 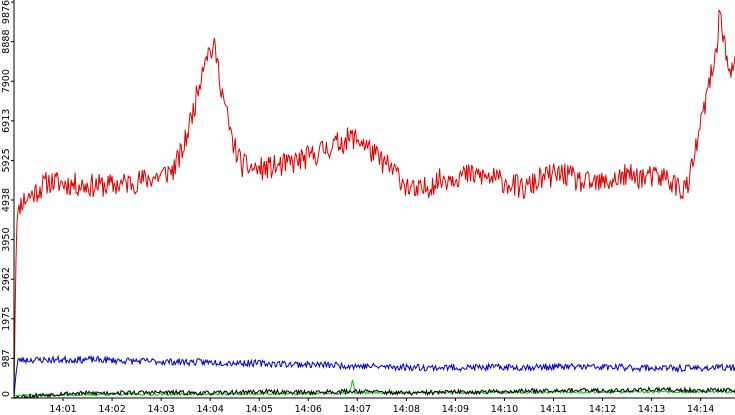 I want to click on y-tick-label: 987, so click(x=6, y=358).